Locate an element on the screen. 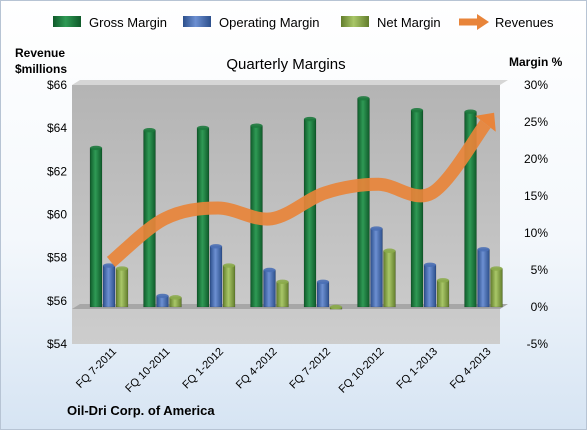 This screenshot has width=587, height=430. right-tick-label: 25% is located at coordinates (536, 122).